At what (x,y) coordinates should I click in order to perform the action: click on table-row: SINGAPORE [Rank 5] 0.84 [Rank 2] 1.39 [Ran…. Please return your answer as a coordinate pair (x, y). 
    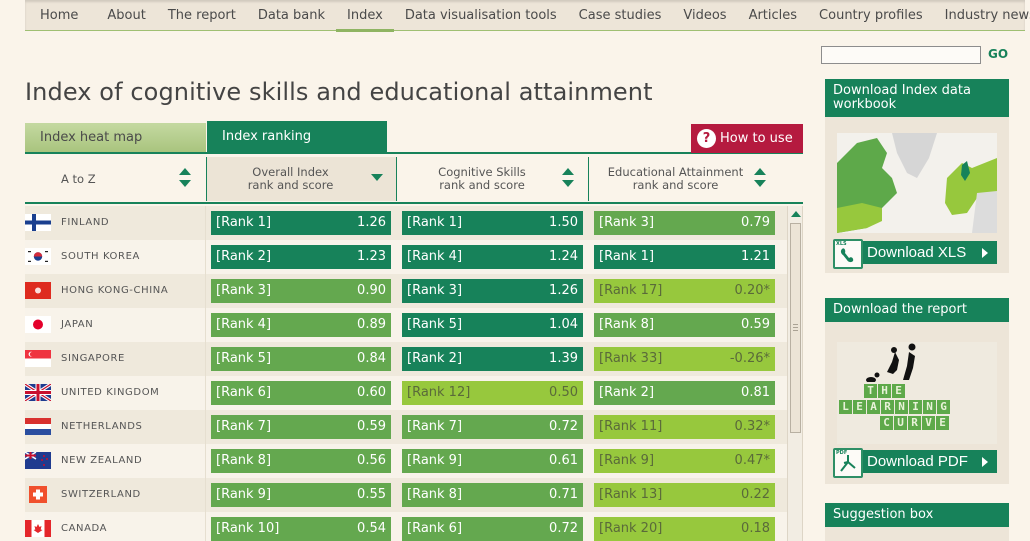
    Looking at the image, I should click on (406, 359).